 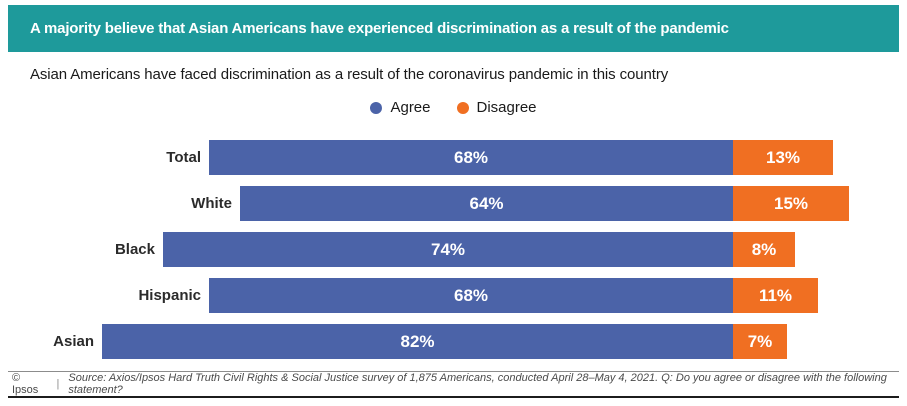 What do you see at coordinates (791, 203) in the screenshot?
I see `disagree-bar: 15%` at bounding box center [791, 203].